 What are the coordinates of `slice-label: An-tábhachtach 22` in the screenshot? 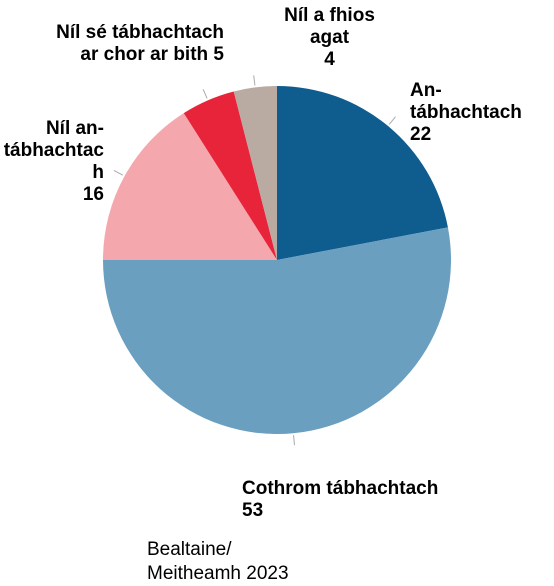 It's located at (477, 113).